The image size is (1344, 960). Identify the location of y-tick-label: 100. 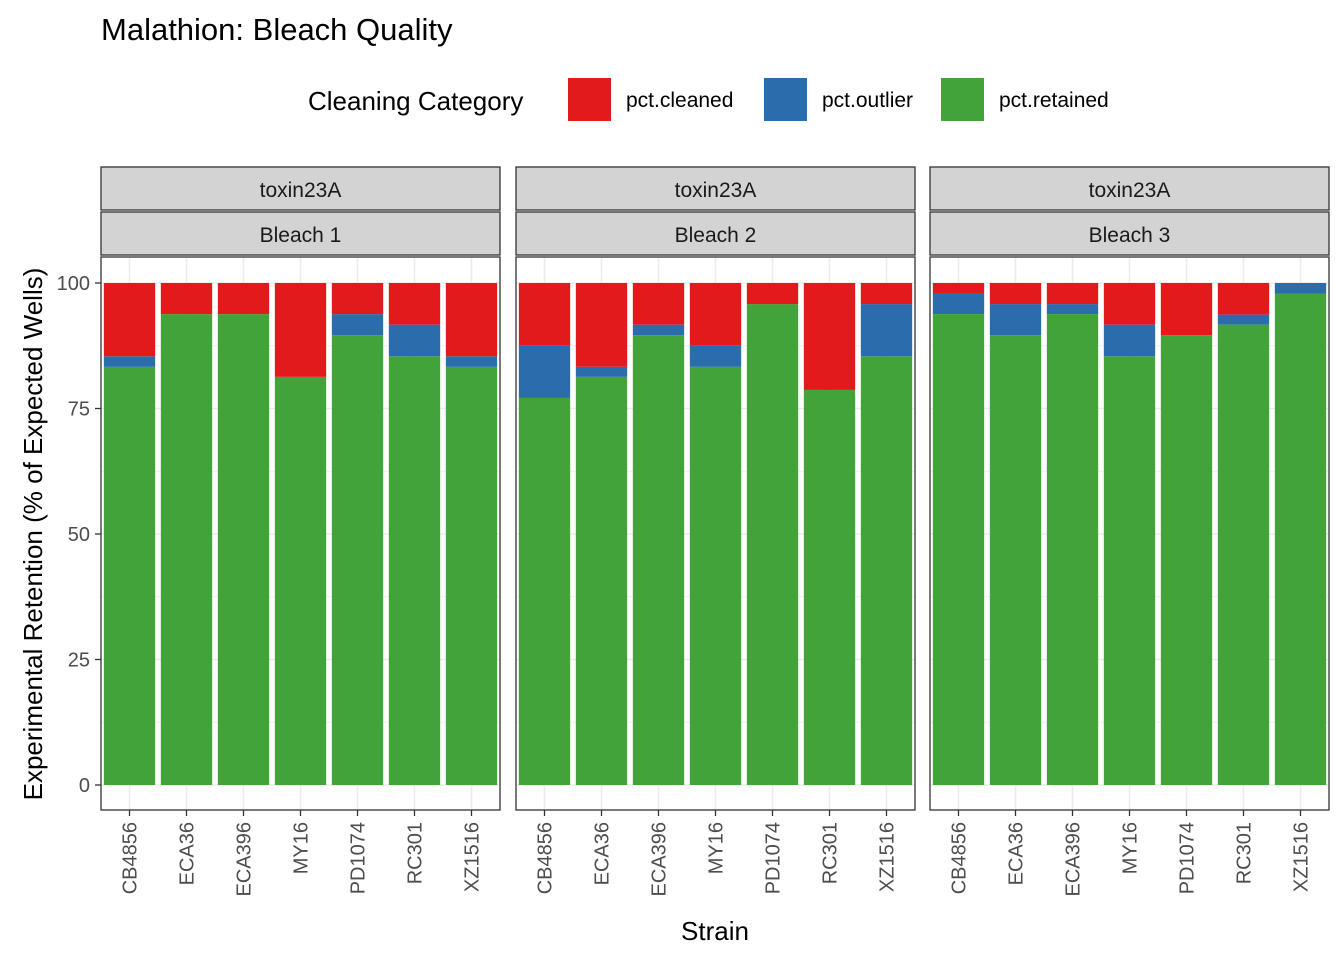
(73, 284).